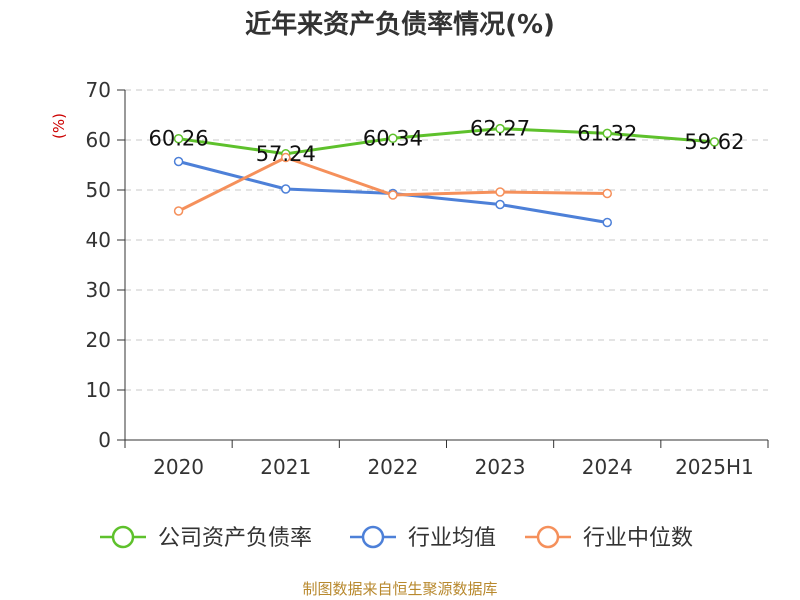 This screenshot has width=800, height=600. I want to click on y-axis-label: (%), so click(59, 126).